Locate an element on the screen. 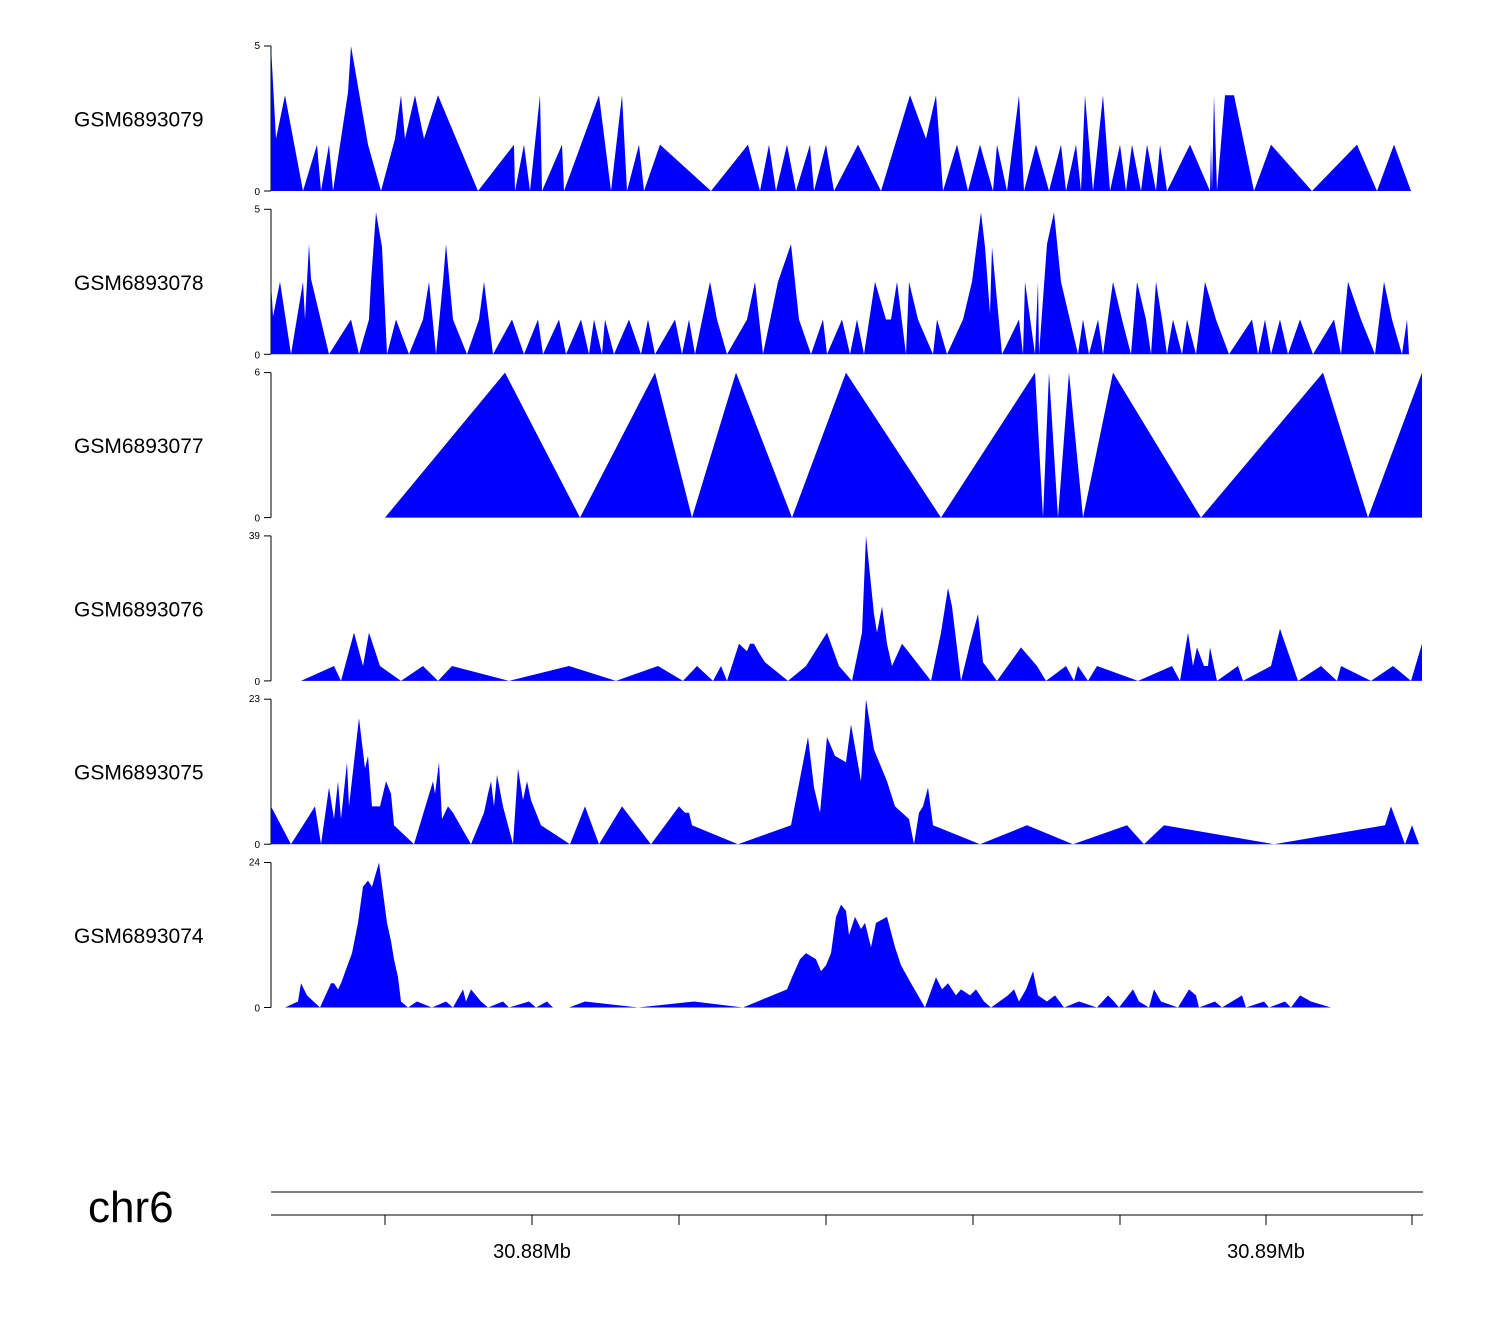 This screenshot has height=1320, width=1500. track-label: GSM6893074 is located at coordinates (139, 936).